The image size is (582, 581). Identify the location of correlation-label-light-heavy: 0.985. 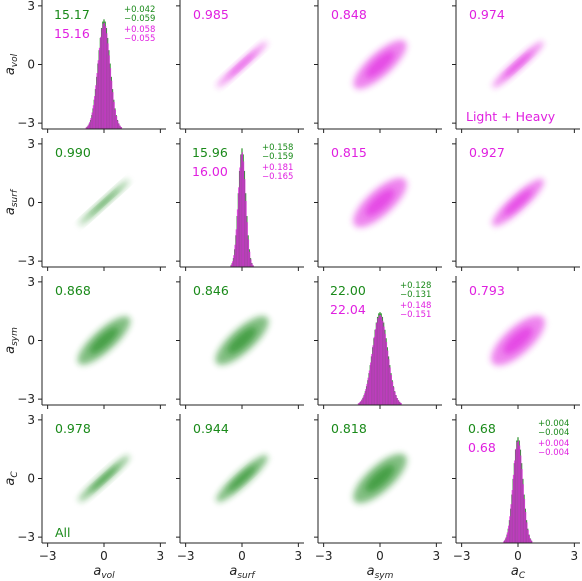
(211, 14).